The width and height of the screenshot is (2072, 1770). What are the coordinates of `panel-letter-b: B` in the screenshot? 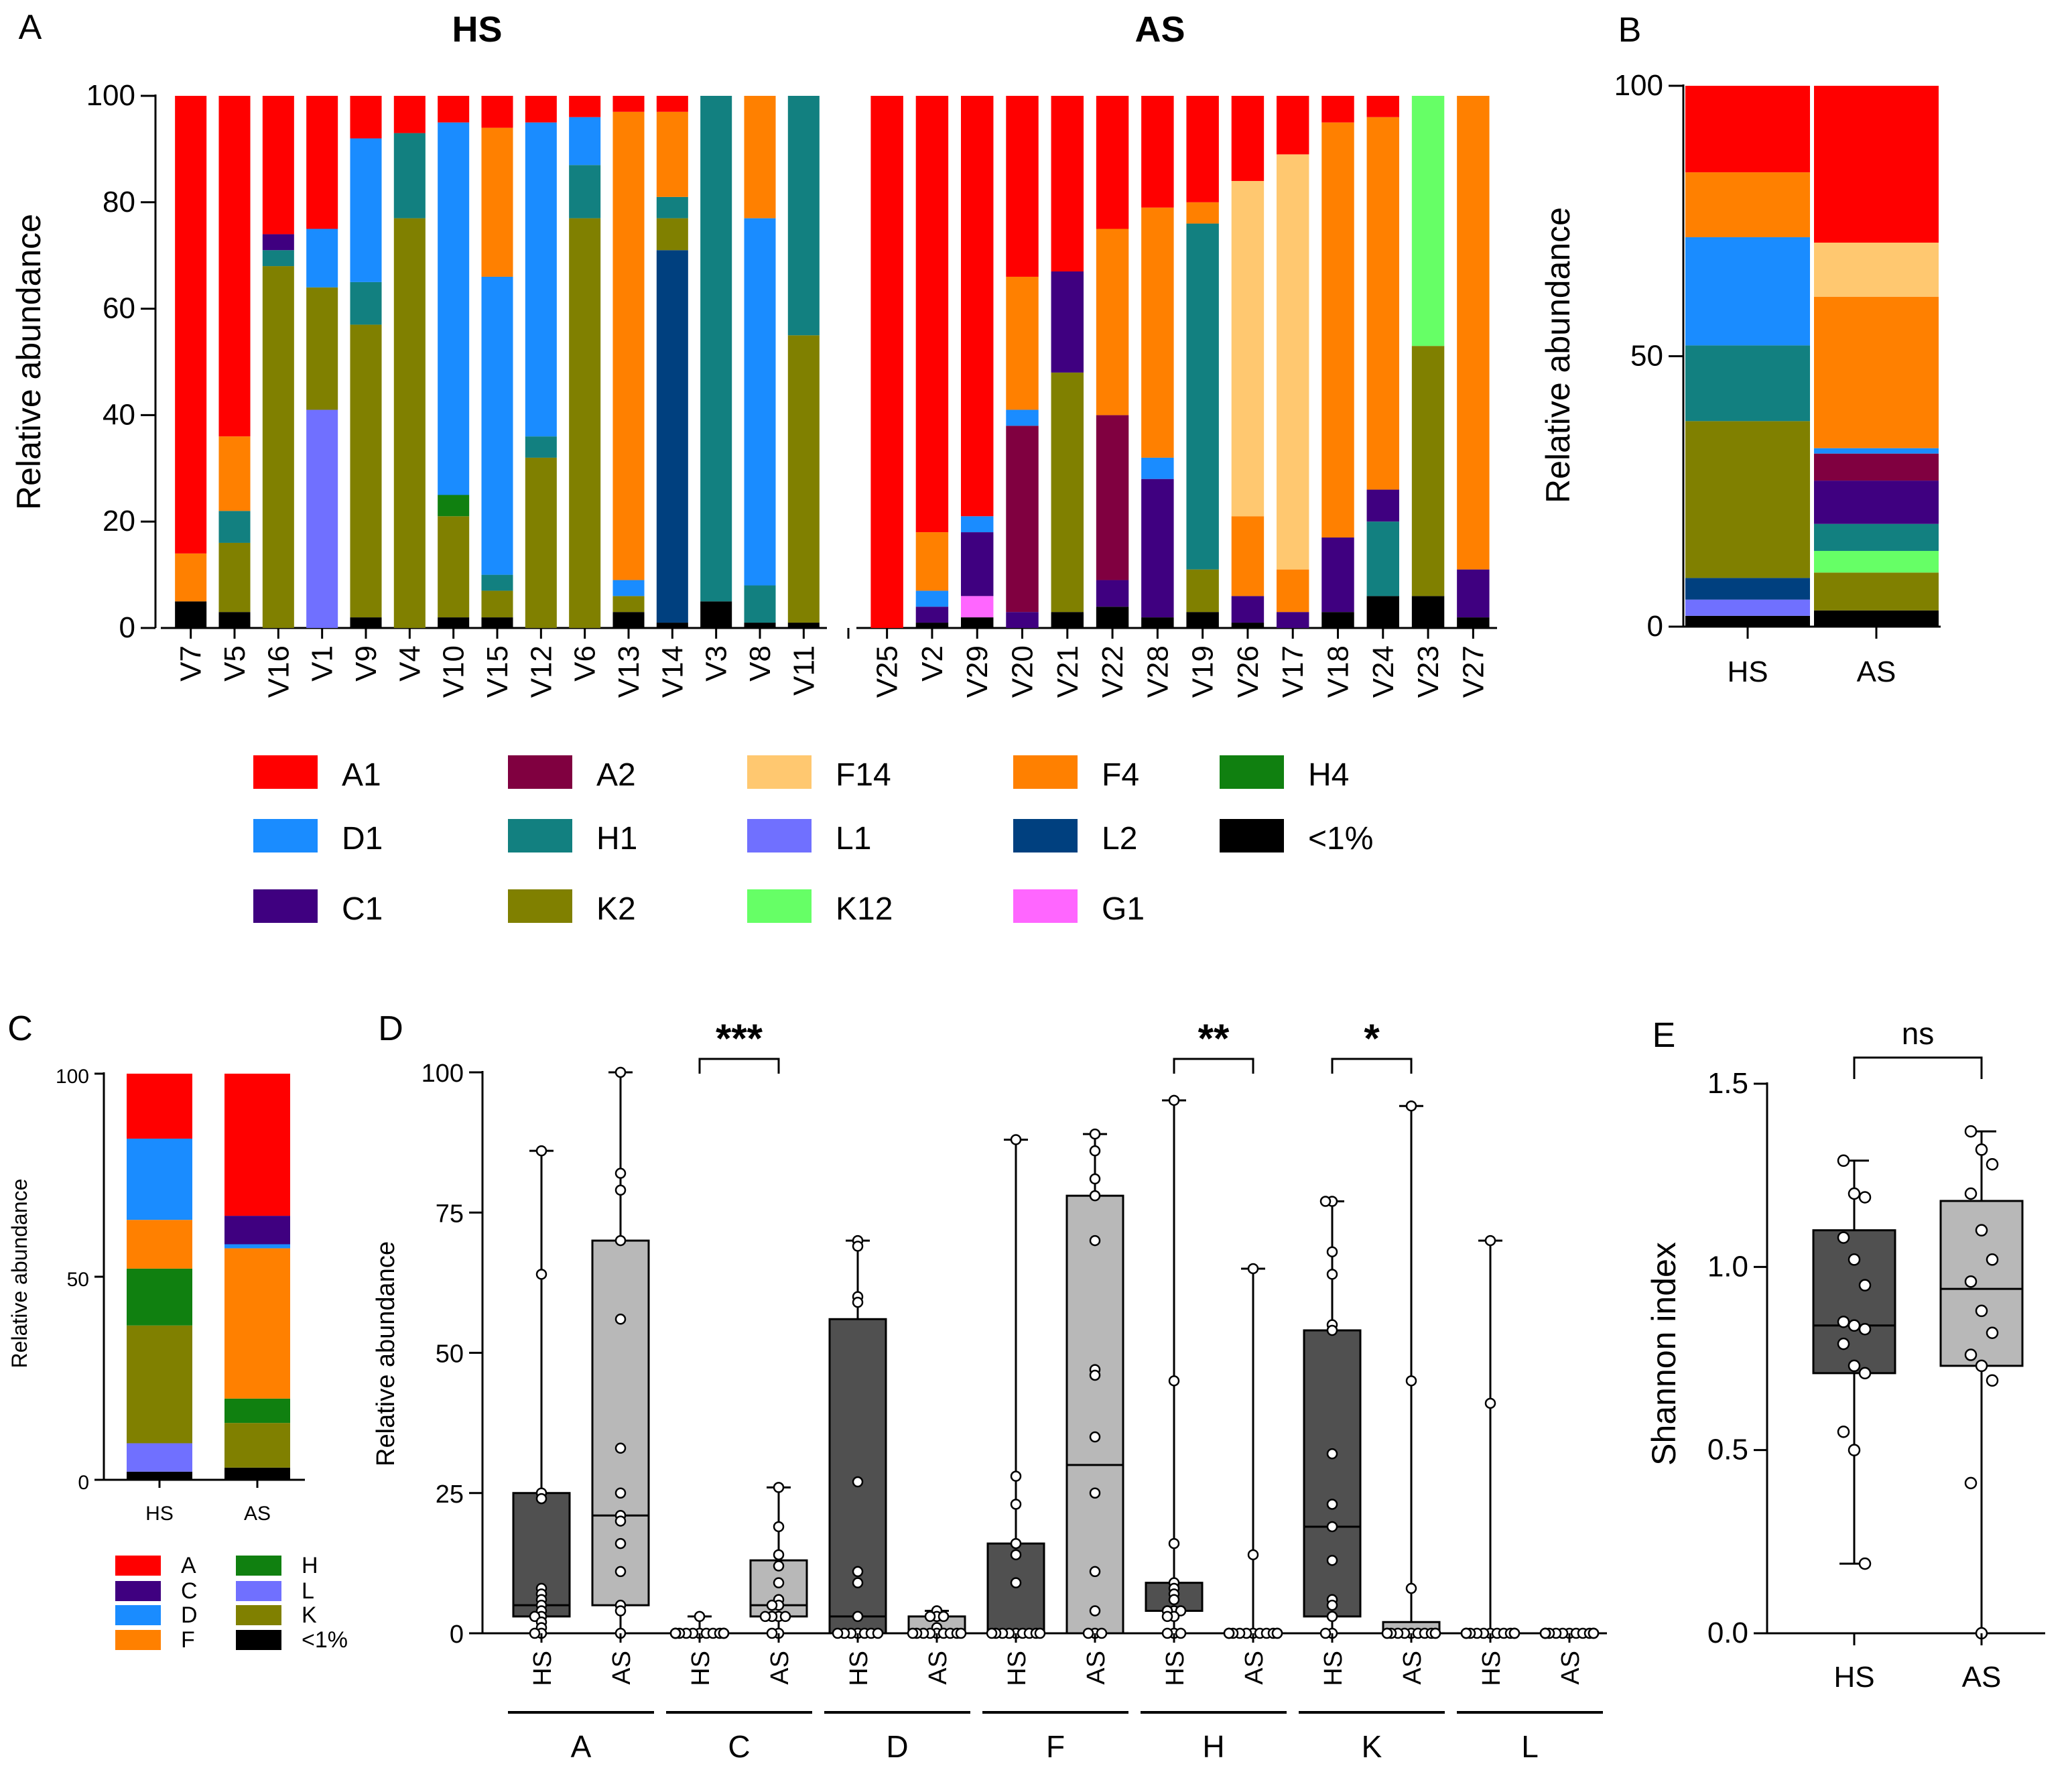 It's located at (1630, 30).